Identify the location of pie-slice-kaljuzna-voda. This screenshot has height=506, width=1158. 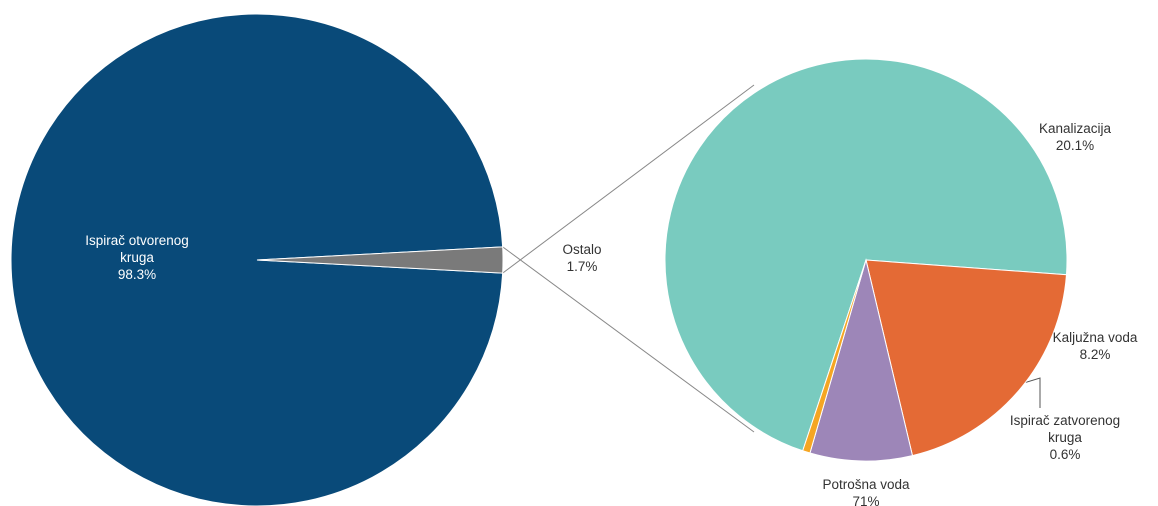
(861, 360).